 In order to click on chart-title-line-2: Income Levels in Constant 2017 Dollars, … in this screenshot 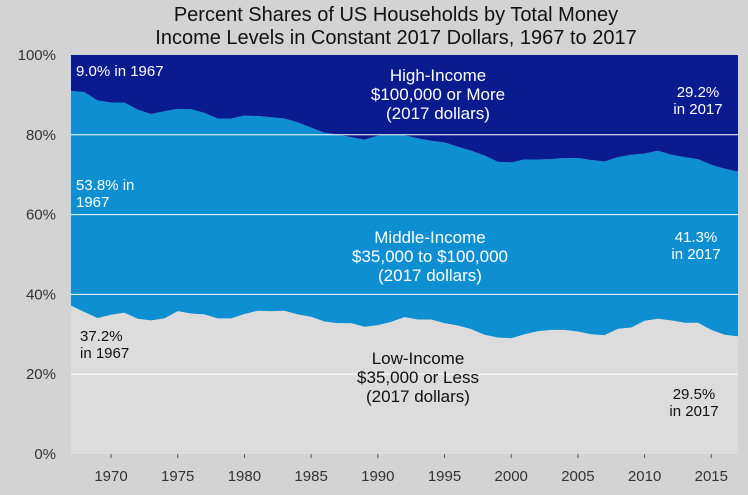, I will do `click(395, 38)`.